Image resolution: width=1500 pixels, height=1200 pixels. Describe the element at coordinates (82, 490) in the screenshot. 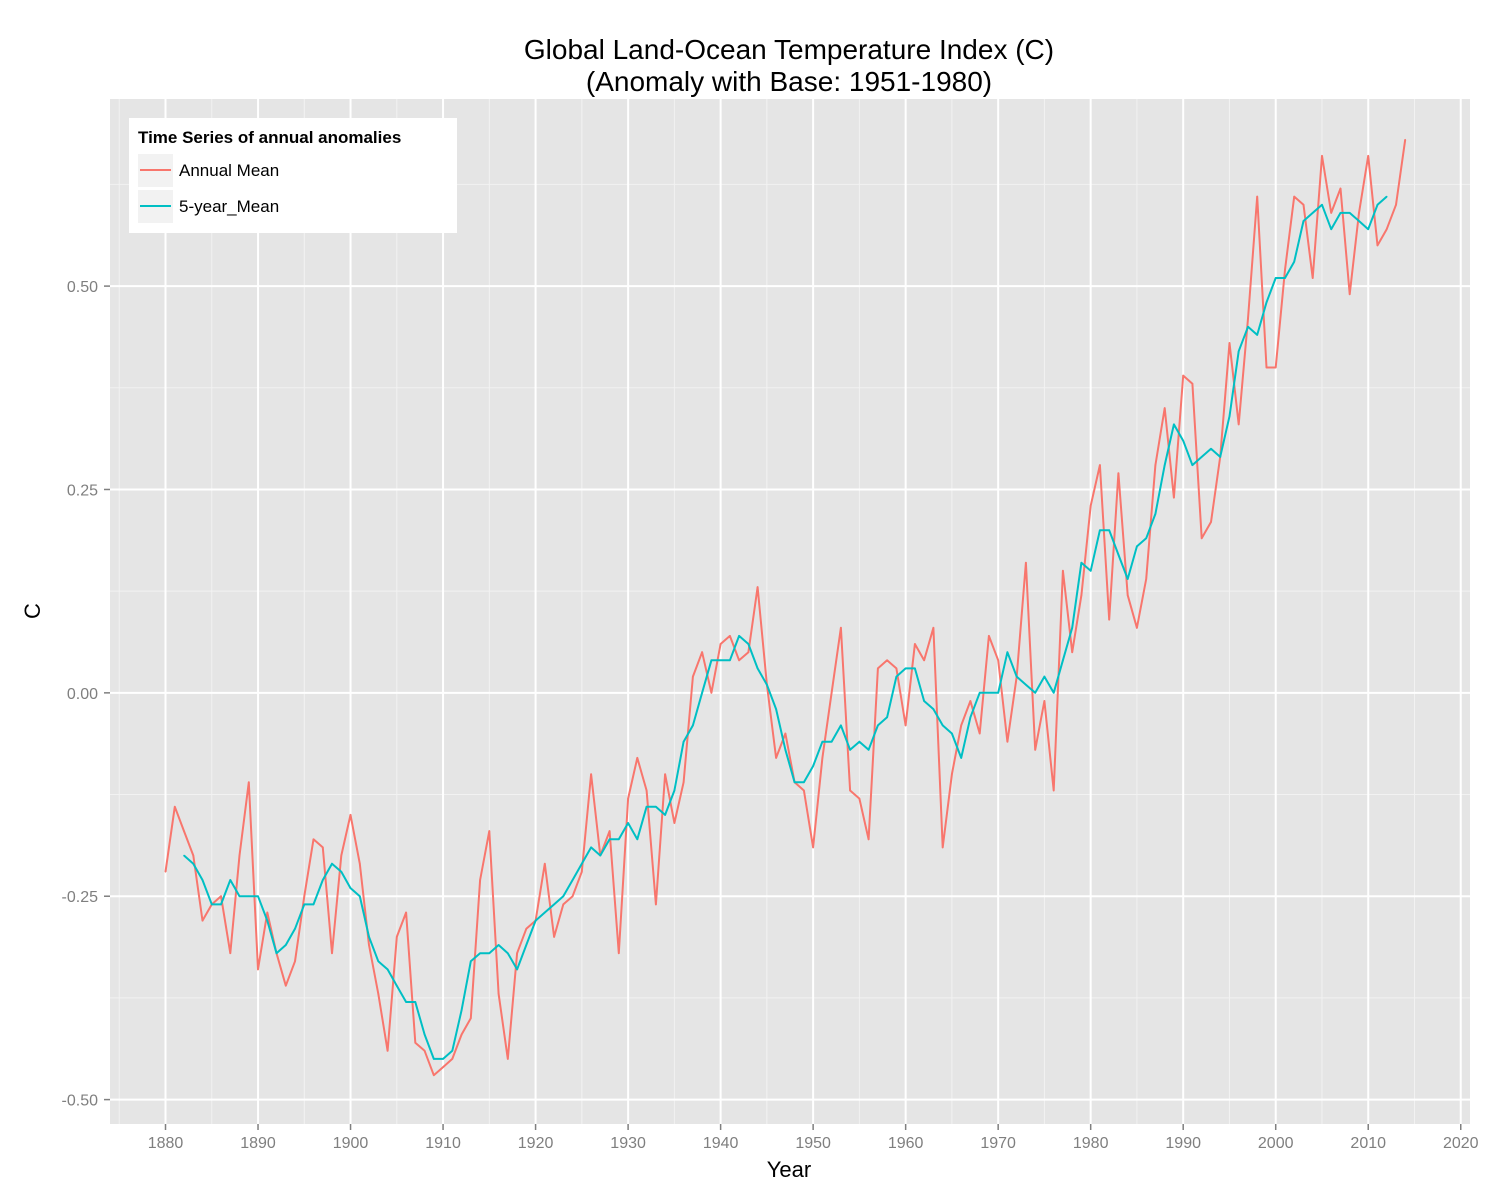

I see `y-tick-label: 0.25` at that location.